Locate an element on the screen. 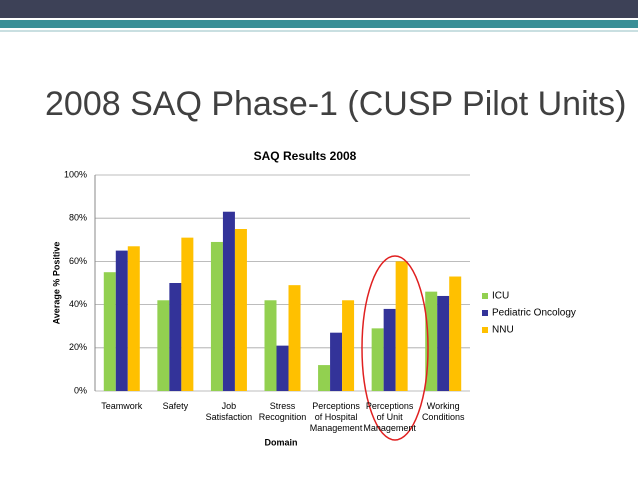  y-tick-label: 40% is located at coordinates (78, 304).